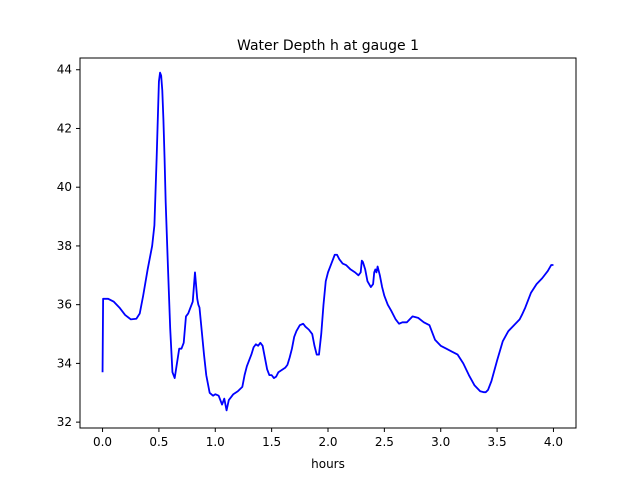 Image resolution: width=640 pixels, height=480 pixels. Describe the element at coordinates (271, 442) in the screenshot. I see `x-tick-label: 1.5` at that location.